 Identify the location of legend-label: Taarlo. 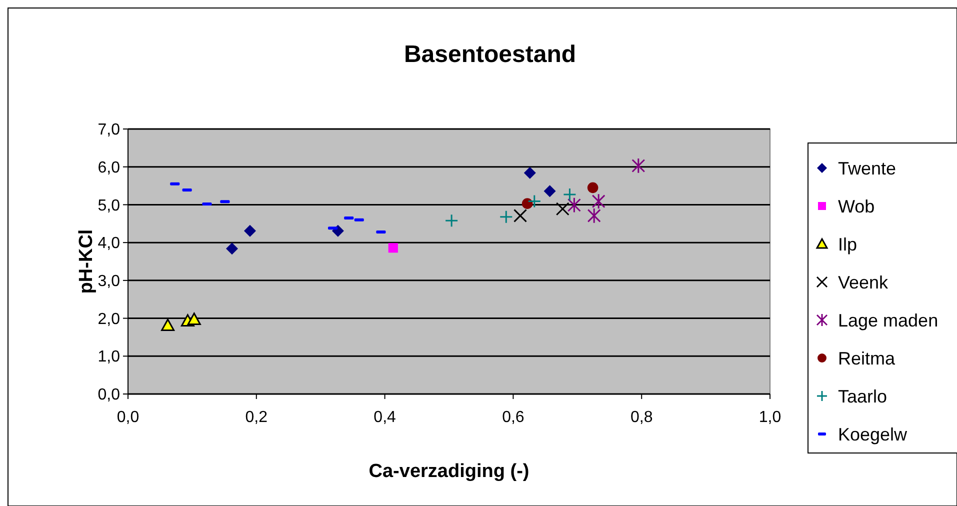
(863, 396).